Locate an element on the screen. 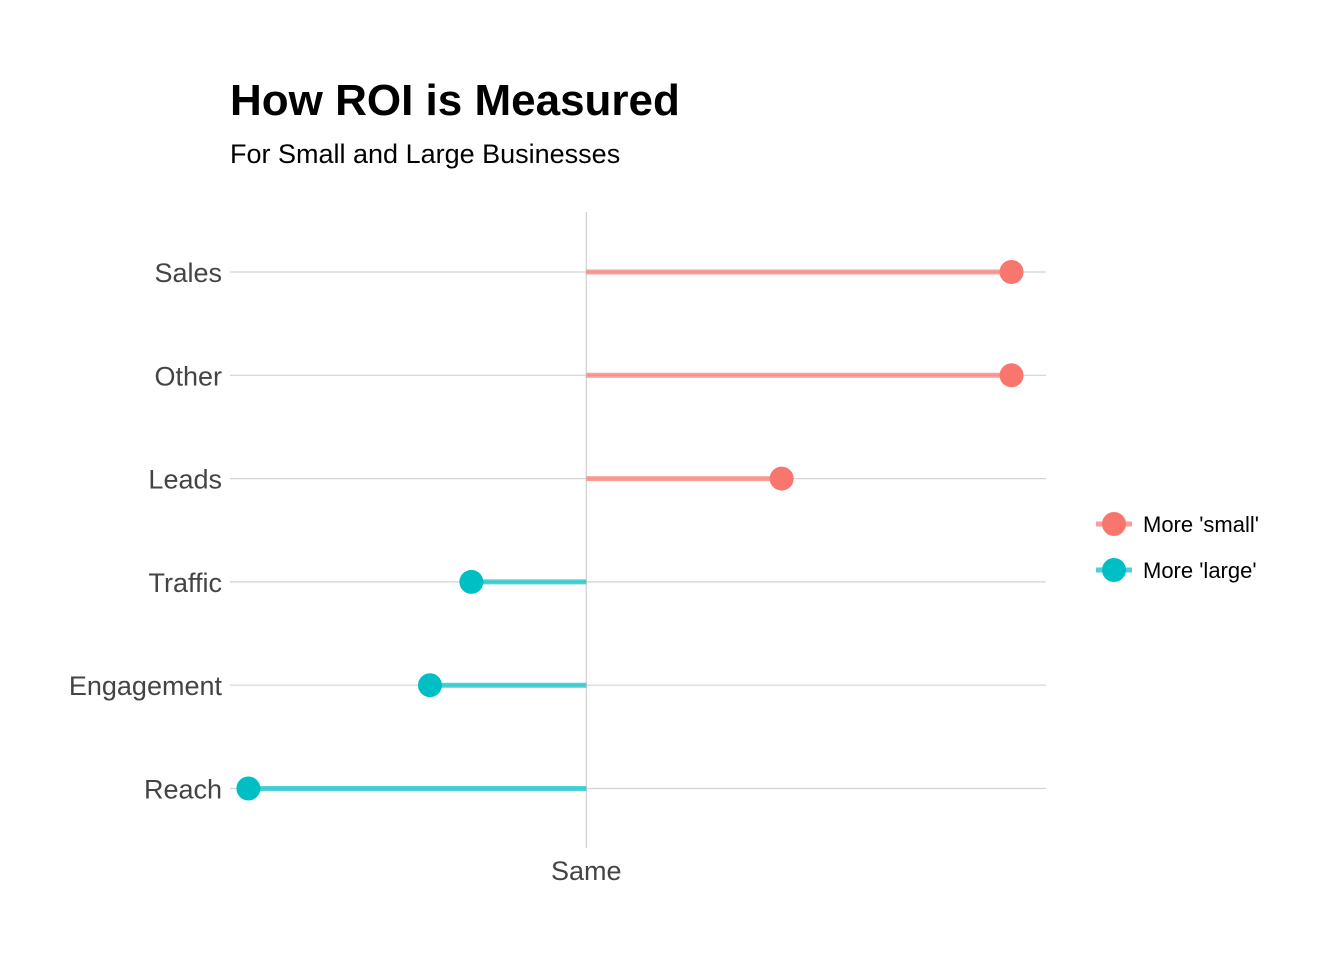 The height and width of the screenshot is (965, 1344). legend-label-small: More 'small' is located at coordinates (1201, 524).